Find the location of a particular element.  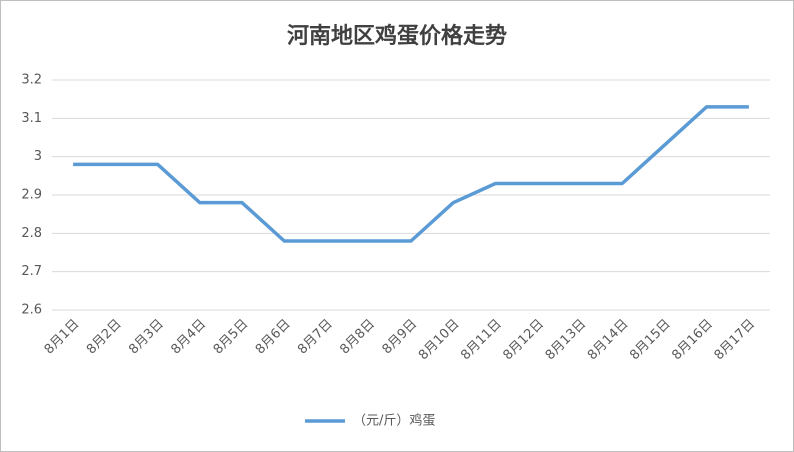

y-tick-label: 2.9 is located at coordinates (31, 195).